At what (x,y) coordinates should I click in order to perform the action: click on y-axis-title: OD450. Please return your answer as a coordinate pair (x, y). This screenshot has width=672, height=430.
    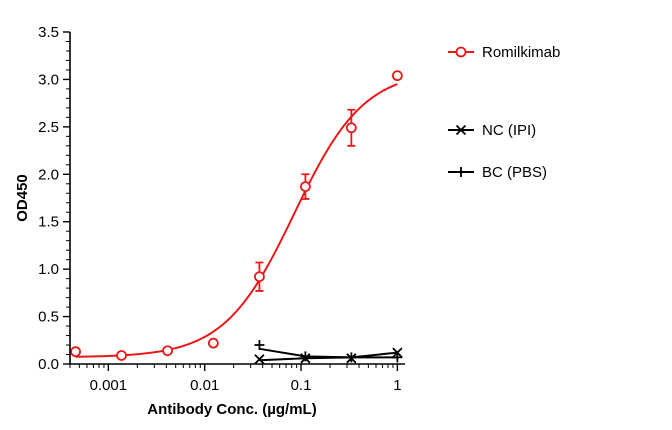
    Looking at the image, I should click on (22, 198).